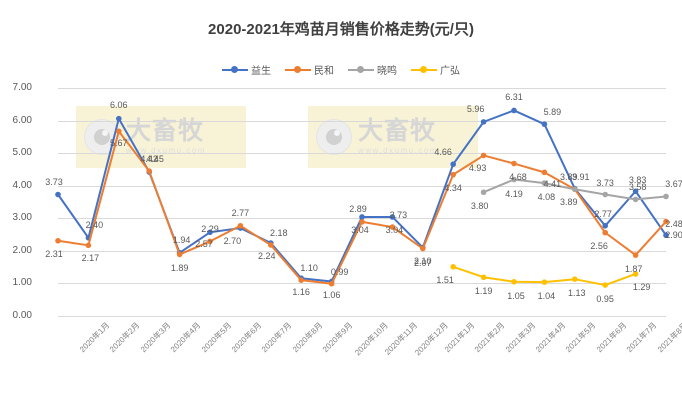  What do you see at coordinates (603, 213) in the screenshot?
I see `data-point-label: 2.77` at bounding box center [603, 213].